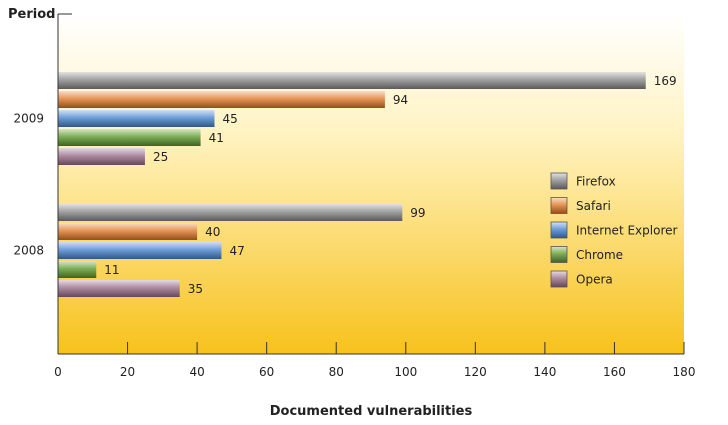 Image resolution: width=728 pixels, height=425 pixels. What do you see at coordinates (684, 372) in the screenshot?
I see `x-tick-label: 180` at bounding box center [684, 372].